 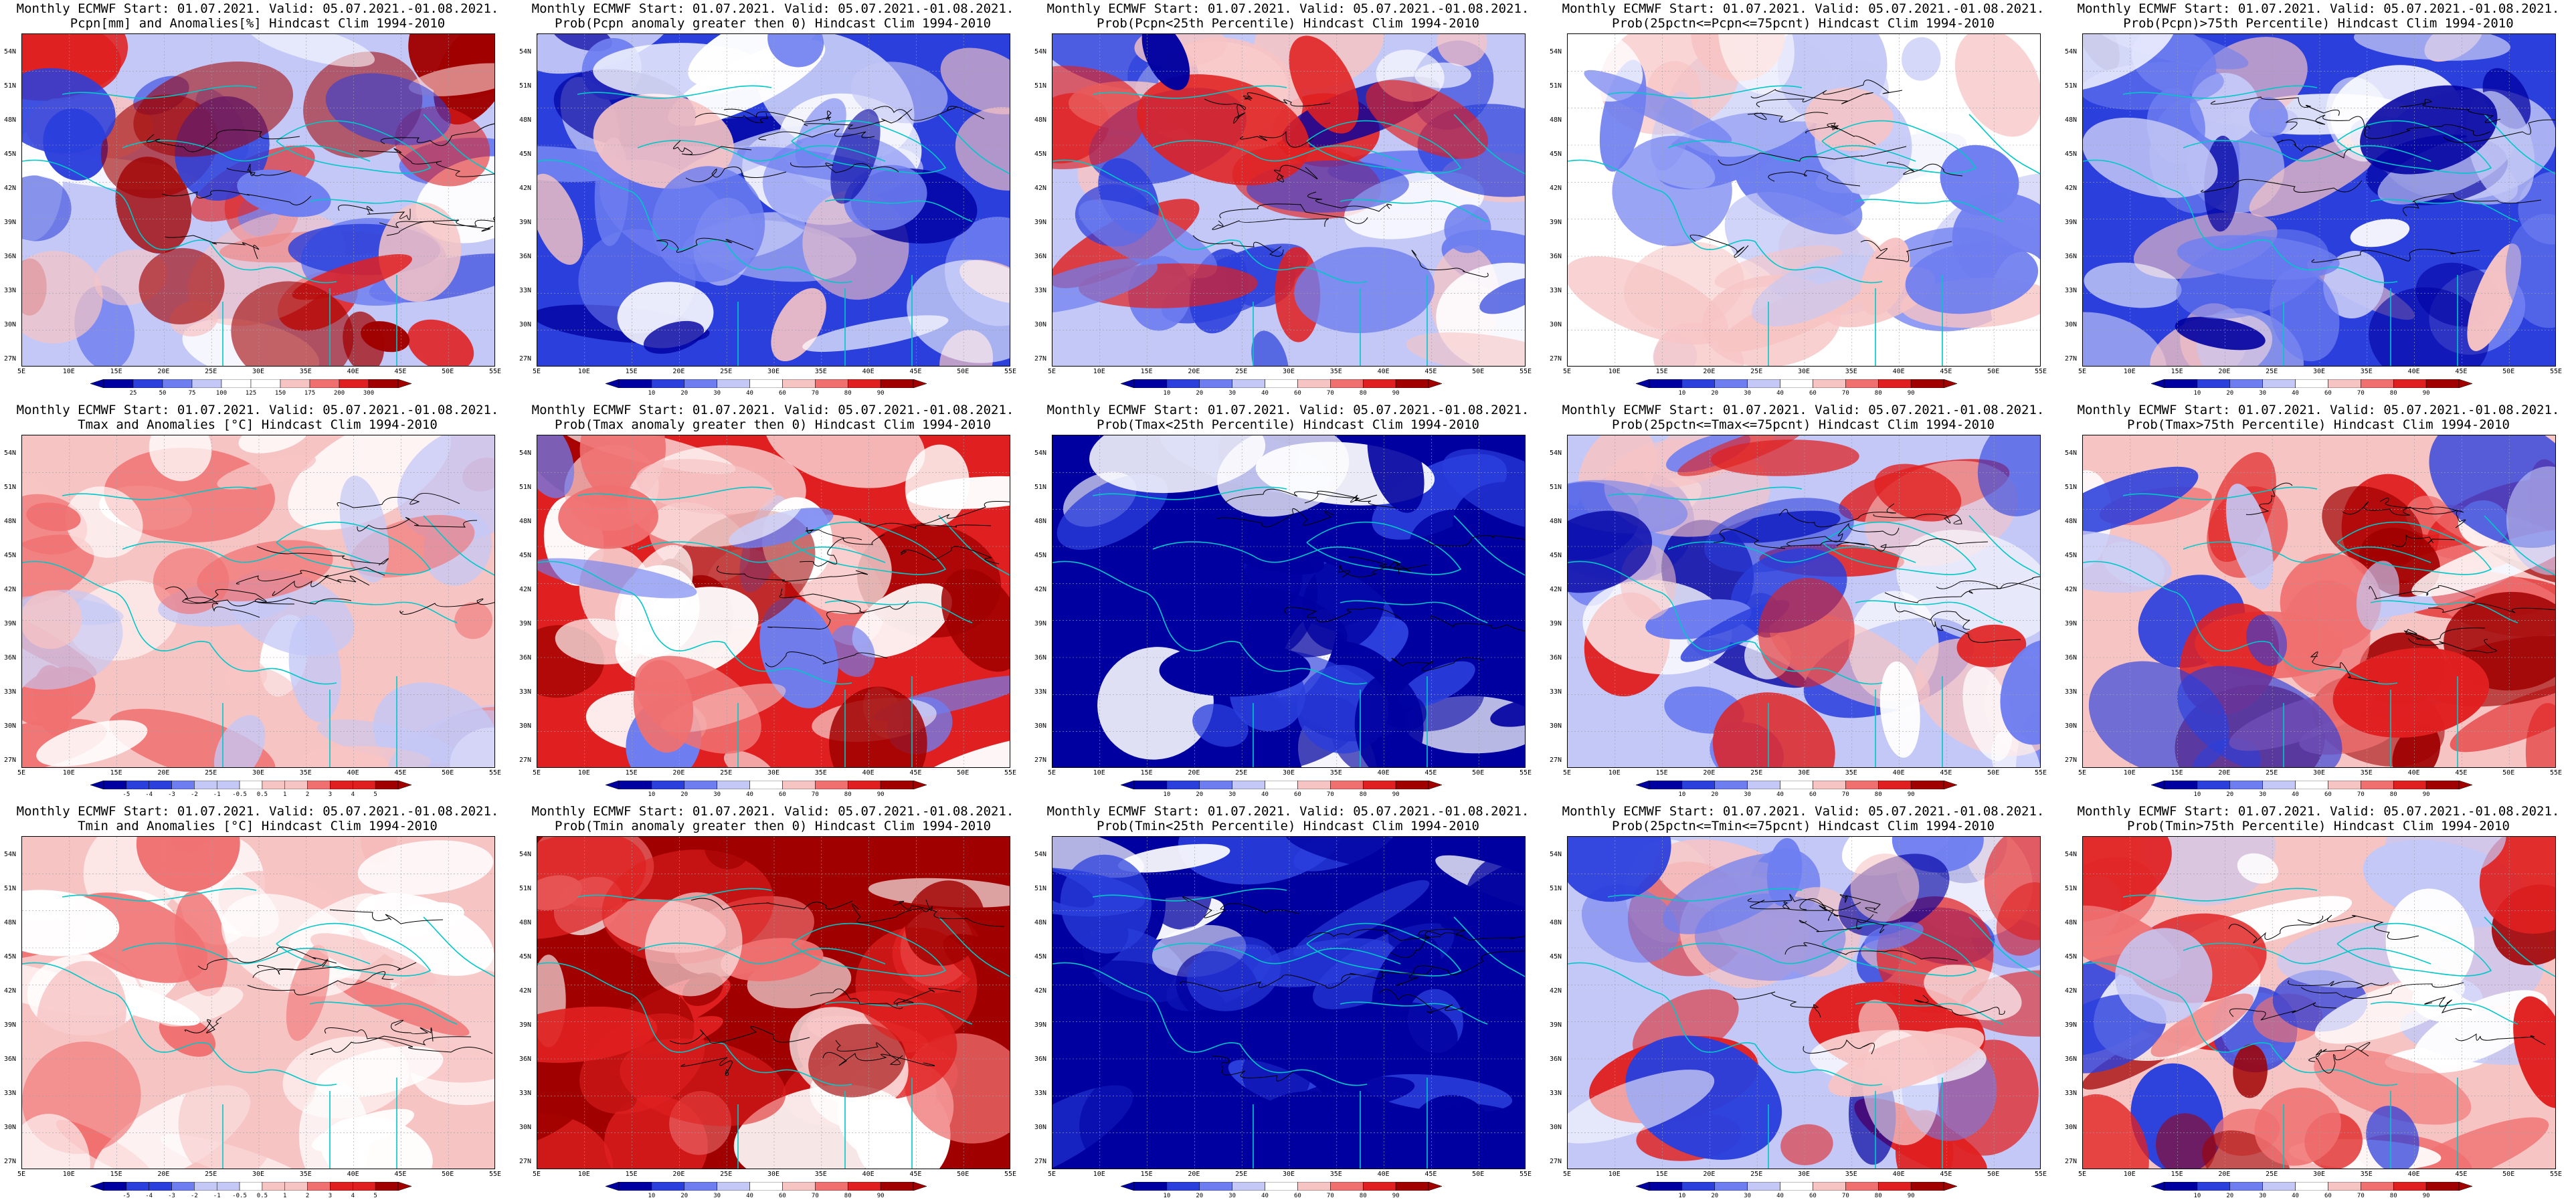 What do you see at coordinates (310, 393) in the screenshot?
I see `colorbar-tick-label: 175` at bounding box center [310, 393].